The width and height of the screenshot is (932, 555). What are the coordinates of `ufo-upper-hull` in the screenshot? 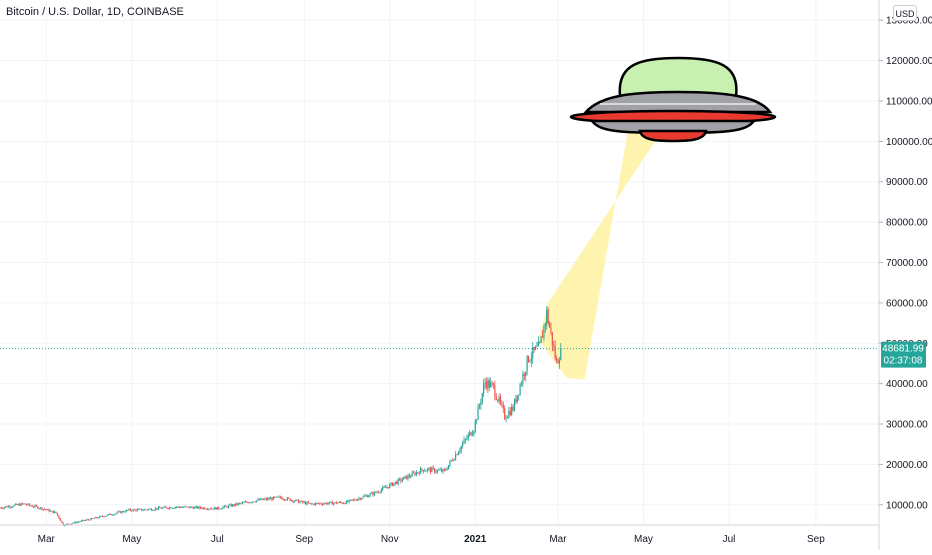 It's located at (678, 102).